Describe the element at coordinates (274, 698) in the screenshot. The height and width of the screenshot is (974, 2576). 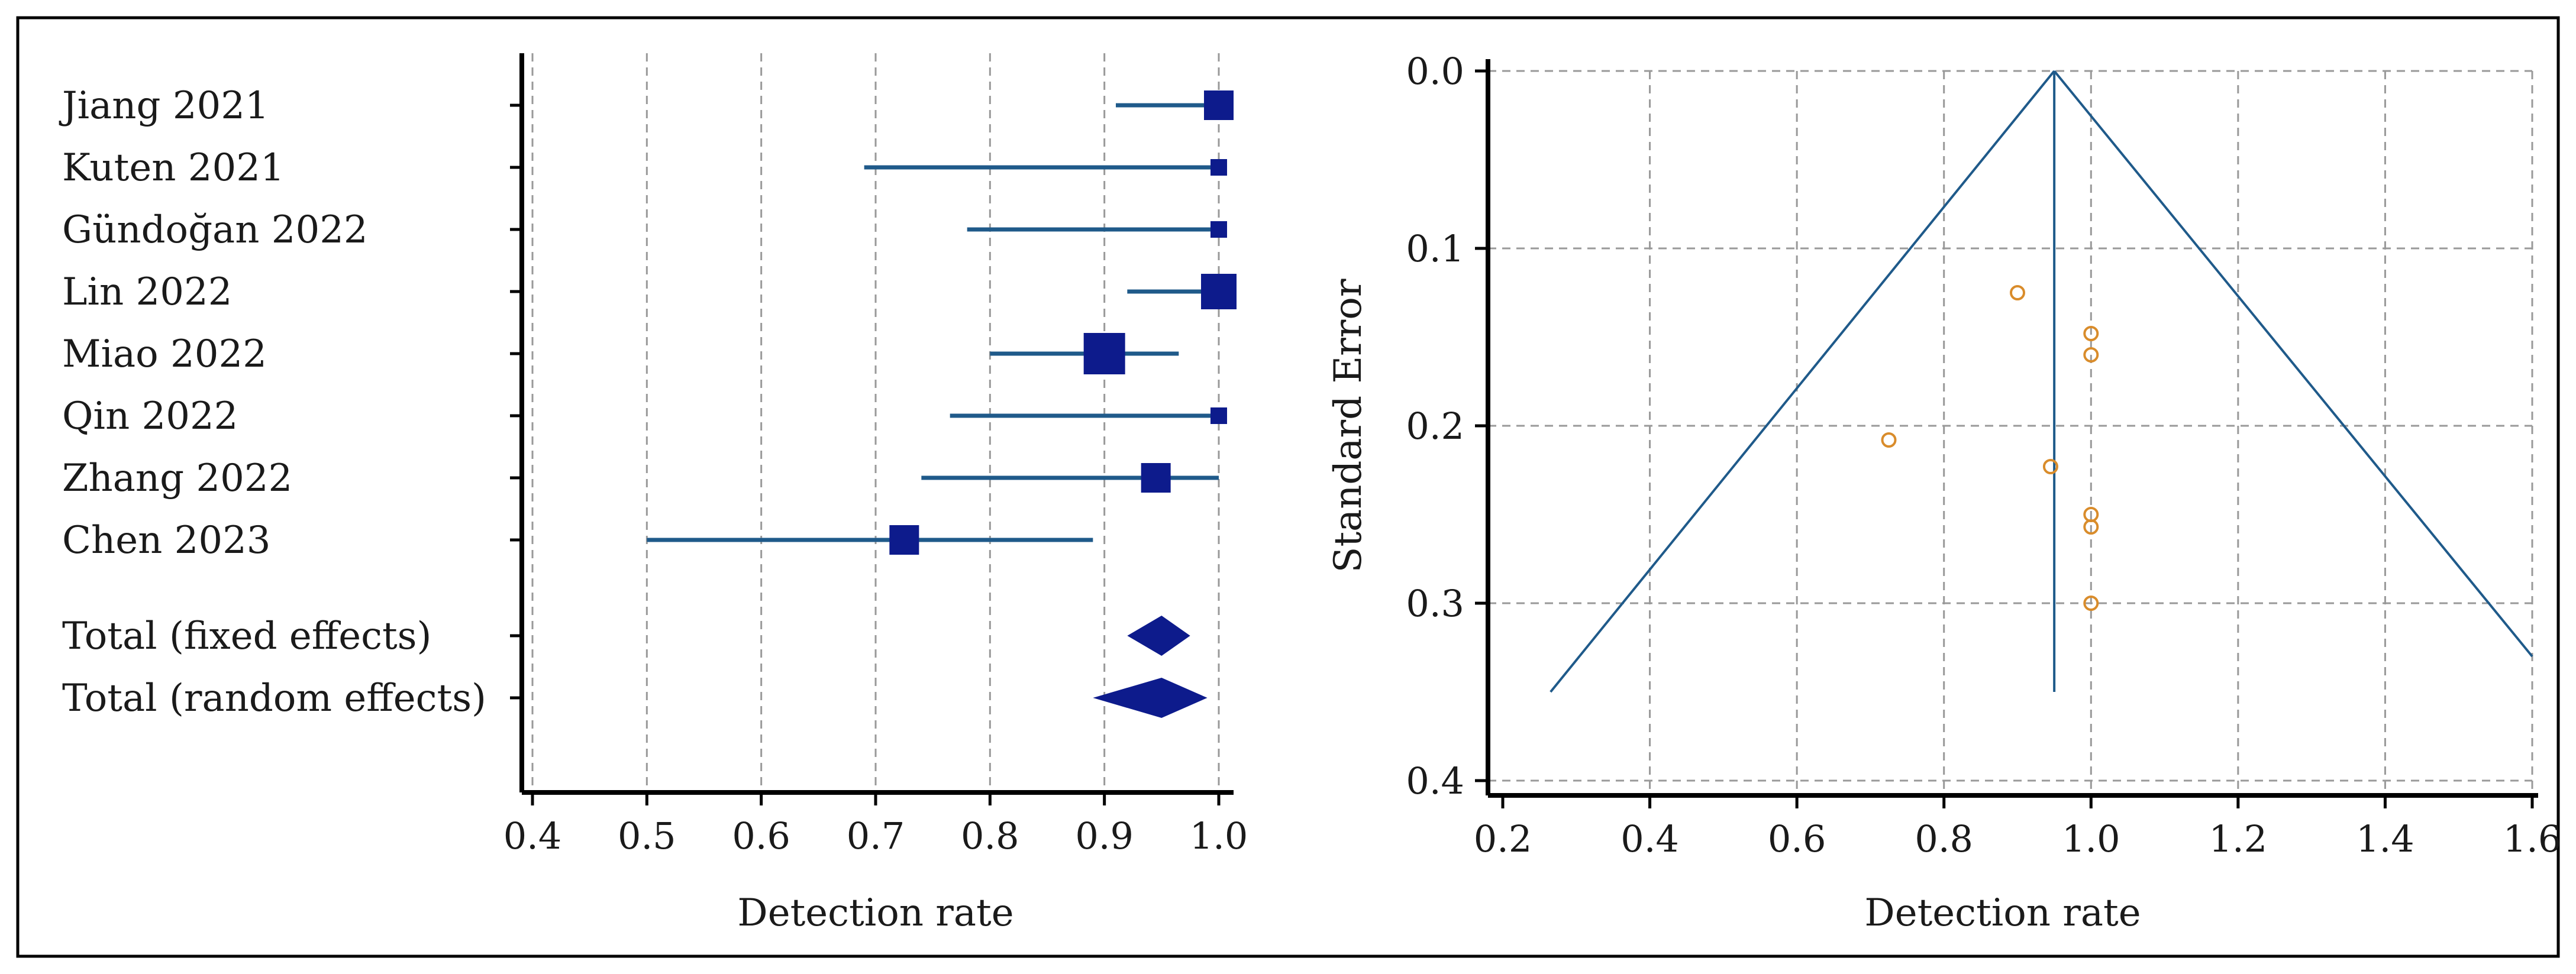
I see `total-label: Total (random effects)` at that location.